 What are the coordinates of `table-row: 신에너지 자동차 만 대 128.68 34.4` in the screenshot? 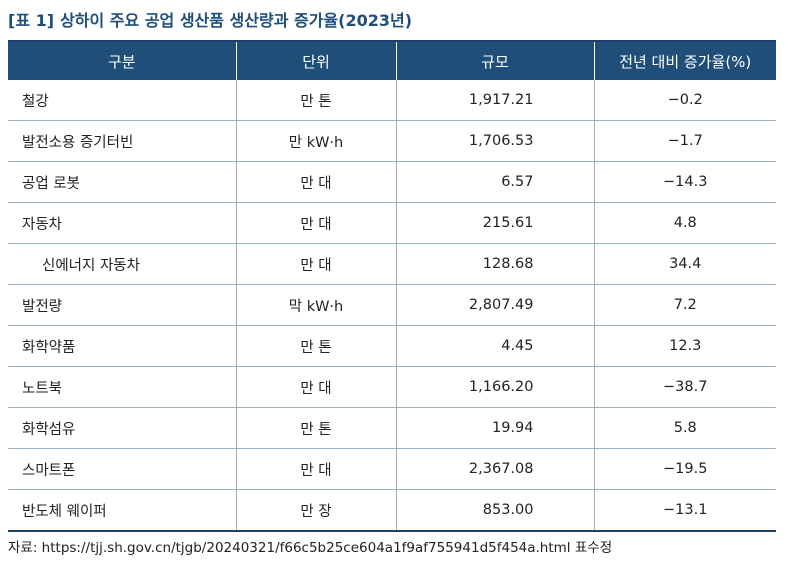 It's located at (392, 264).